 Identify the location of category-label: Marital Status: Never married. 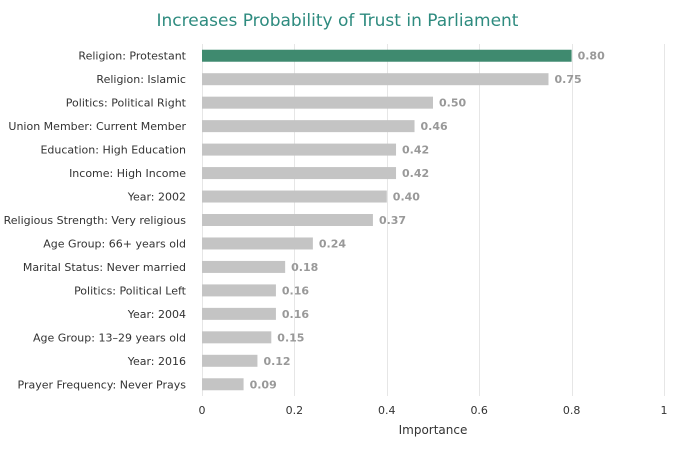
(104, 267).